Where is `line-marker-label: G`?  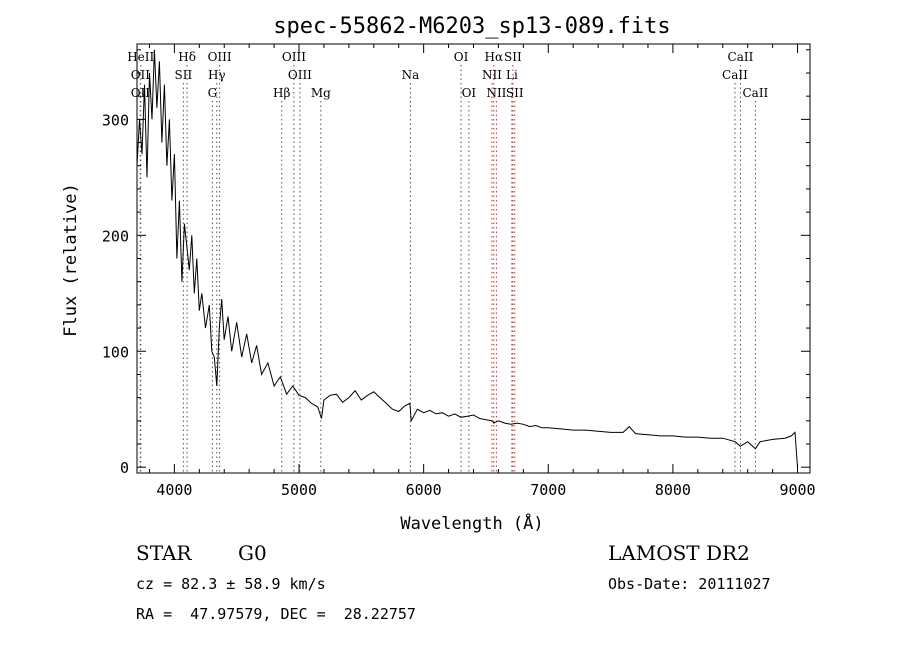
line-marker-label: G is located at coordinates (213, 93).